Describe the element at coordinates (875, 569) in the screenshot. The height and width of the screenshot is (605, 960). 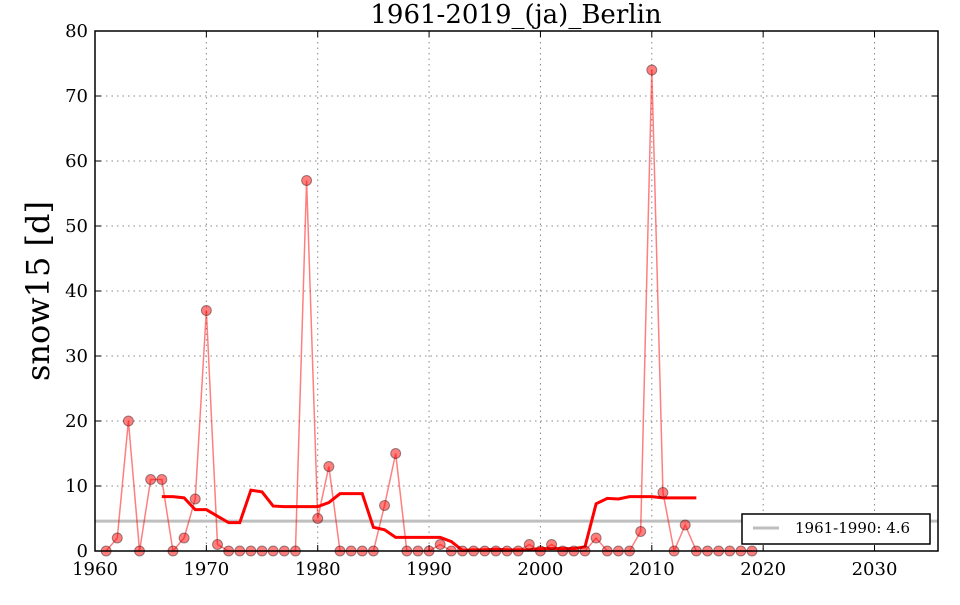
I see `x-tick-label: 2030` at that location.